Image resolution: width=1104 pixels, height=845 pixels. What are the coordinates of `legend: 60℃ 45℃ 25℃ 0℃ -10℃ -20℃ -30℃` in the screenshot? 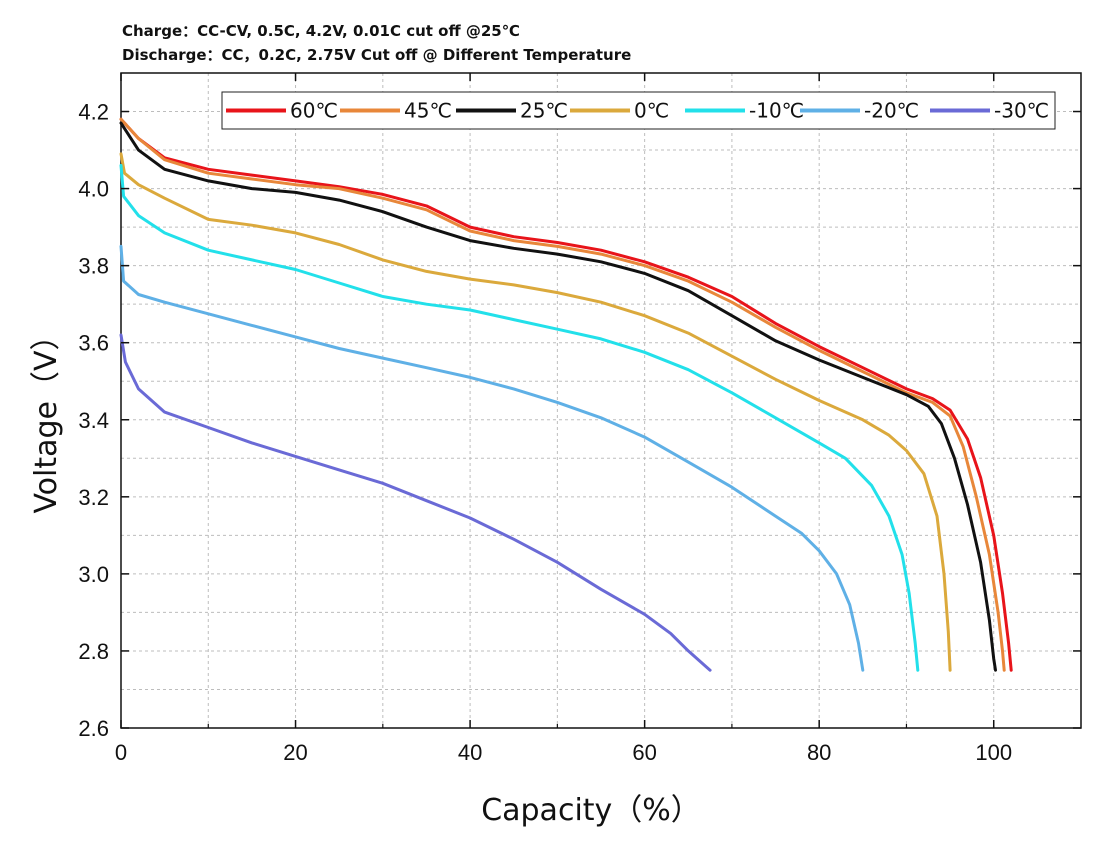 It's located at (638, 110).